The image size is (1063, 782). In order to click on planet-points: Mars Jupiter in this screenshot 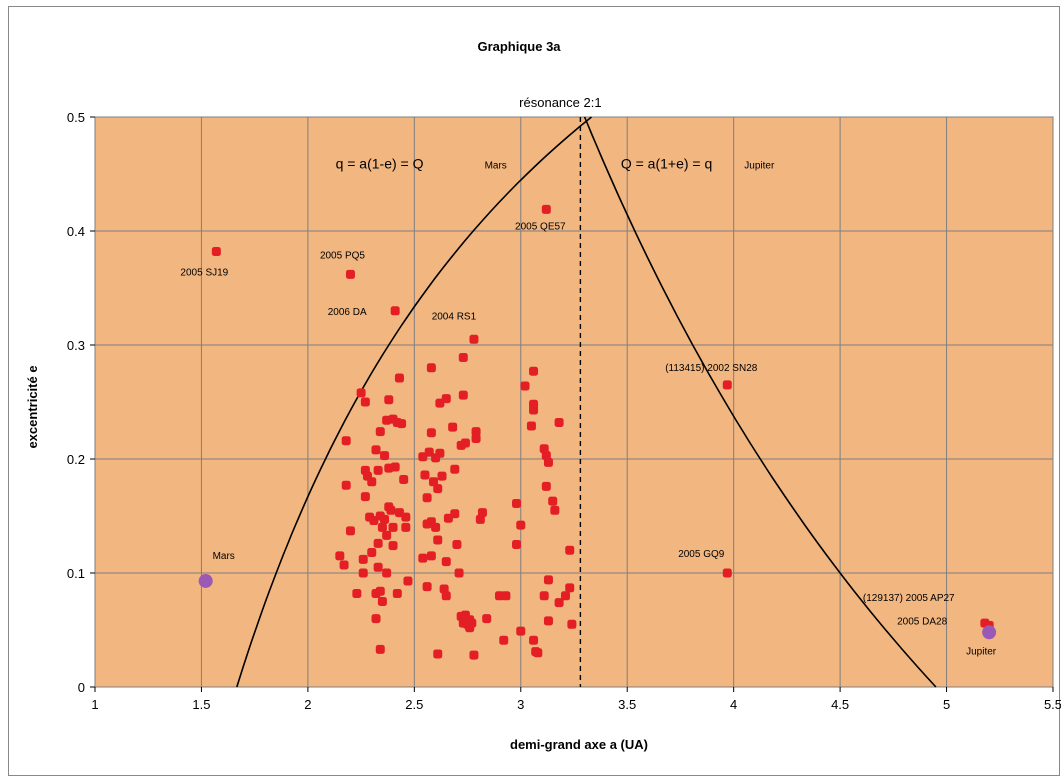, I will do `click(597, 604)`.